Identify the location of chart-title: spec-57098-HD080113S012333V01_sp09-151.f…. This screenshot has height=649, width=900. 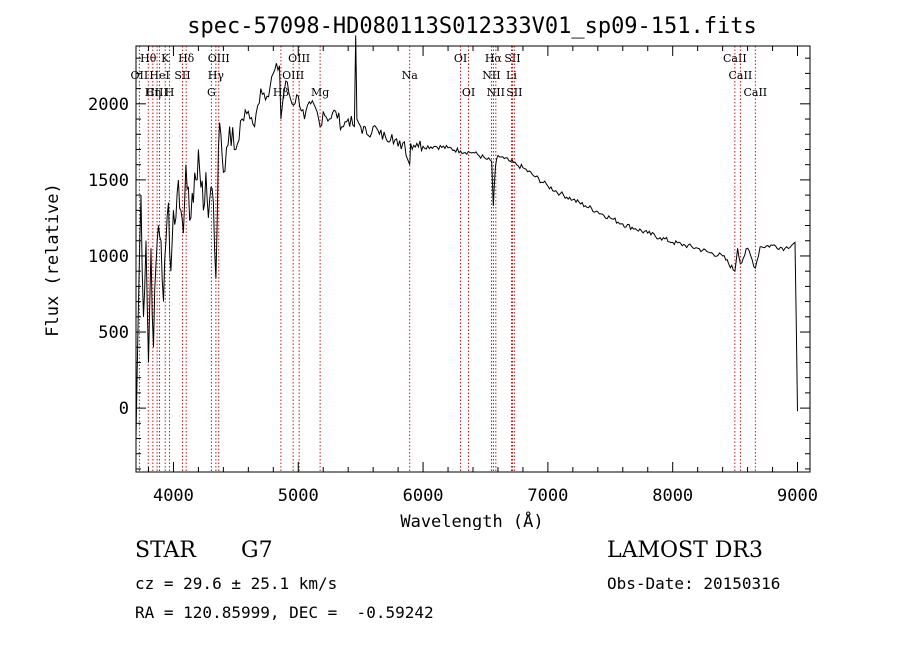
(472, 26).